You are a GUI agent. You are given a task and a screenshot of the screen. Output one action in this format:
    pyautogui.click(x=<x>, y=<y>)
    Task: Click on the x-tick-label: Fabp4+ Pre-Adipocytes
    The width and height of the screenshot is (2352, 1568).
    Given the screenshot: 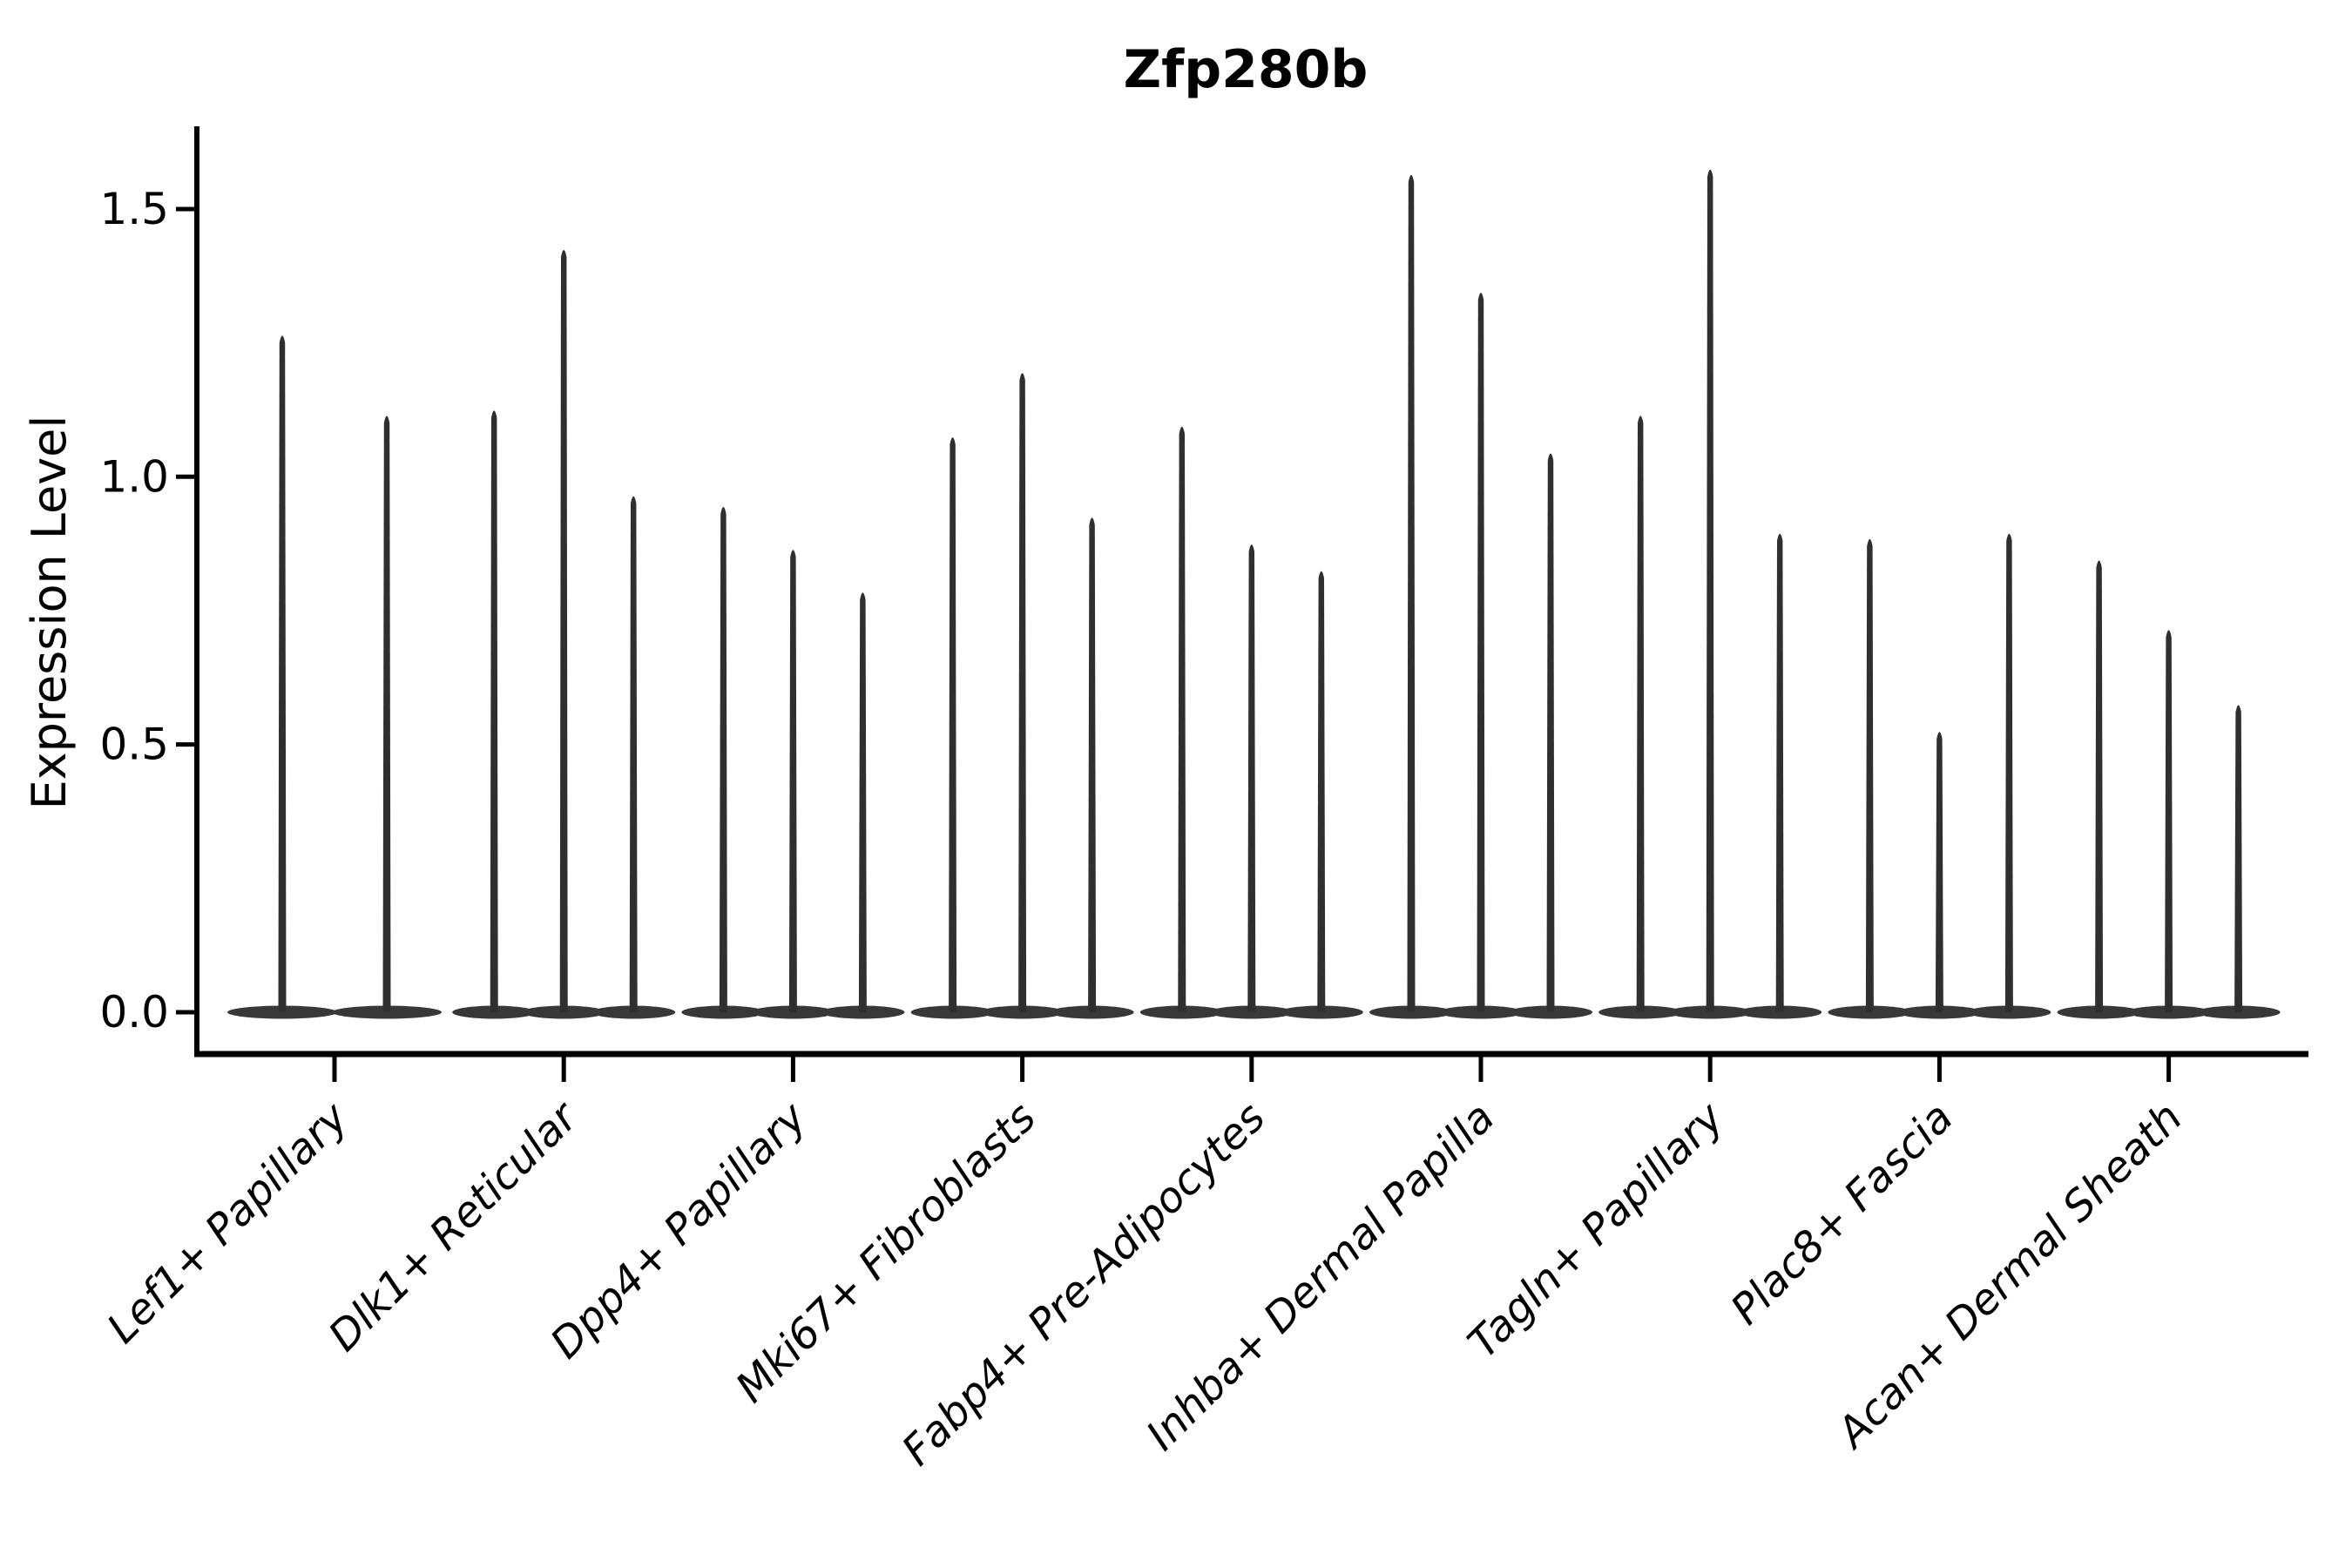 What is the action you would take?
    pyautogui.click(x=1084, y=1284)
    